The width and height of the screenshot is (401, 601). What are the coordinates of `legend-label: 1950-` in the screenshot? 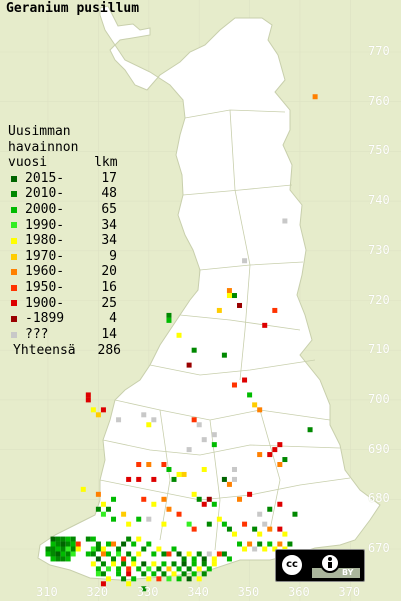 It's located at (45, 287).